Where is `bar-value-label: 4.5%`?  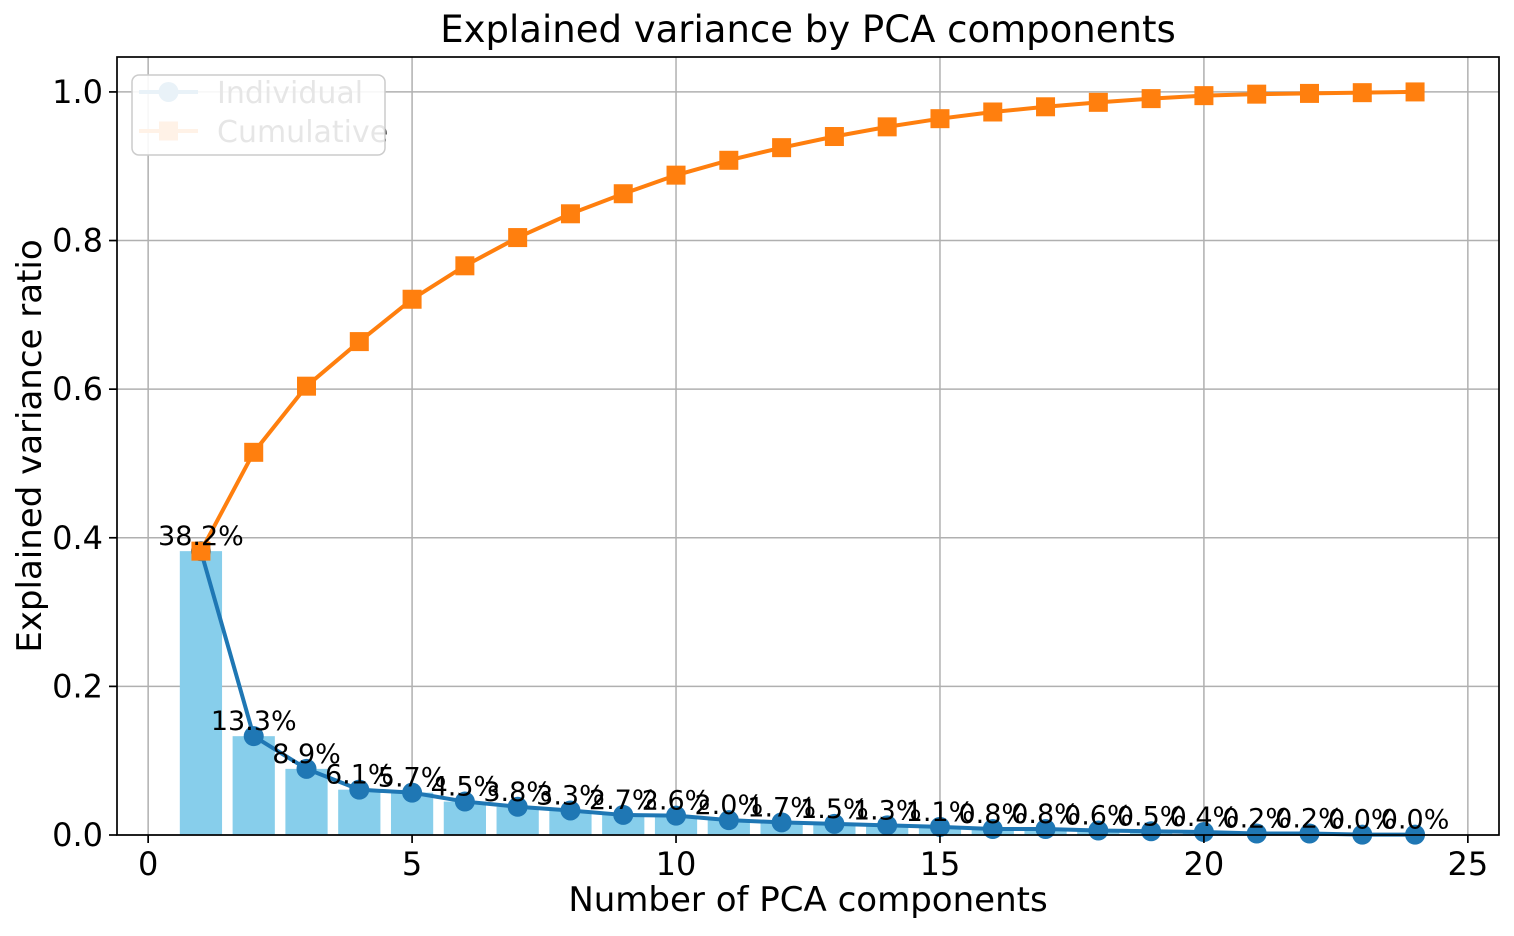 bar-value-label: 4.5% is located at coordinates (465, 787).